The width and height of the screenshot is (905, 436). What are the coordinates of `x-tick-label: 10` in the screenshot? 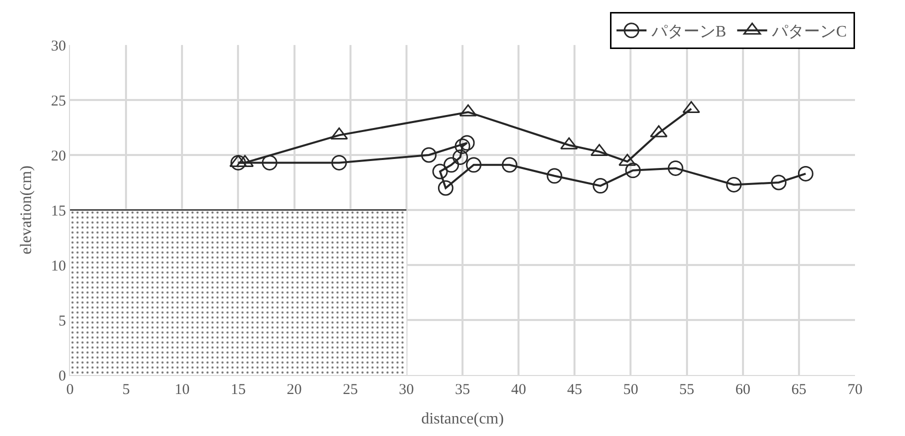 It's located at (182, 390).